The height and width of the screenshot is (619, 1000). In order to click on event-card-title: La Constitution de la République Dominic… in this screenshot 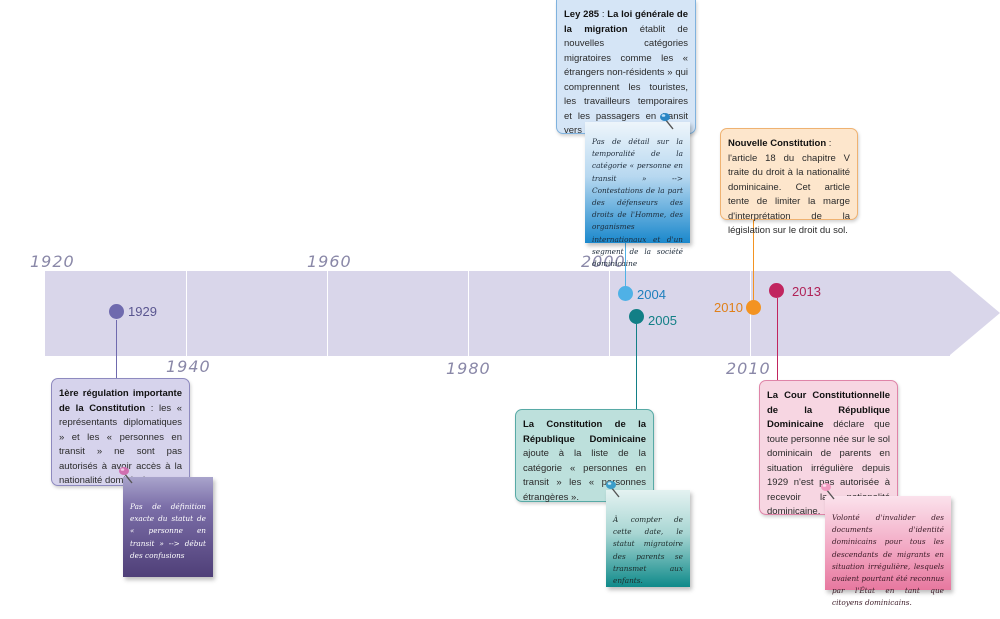, I will do `click(584, 432)`.